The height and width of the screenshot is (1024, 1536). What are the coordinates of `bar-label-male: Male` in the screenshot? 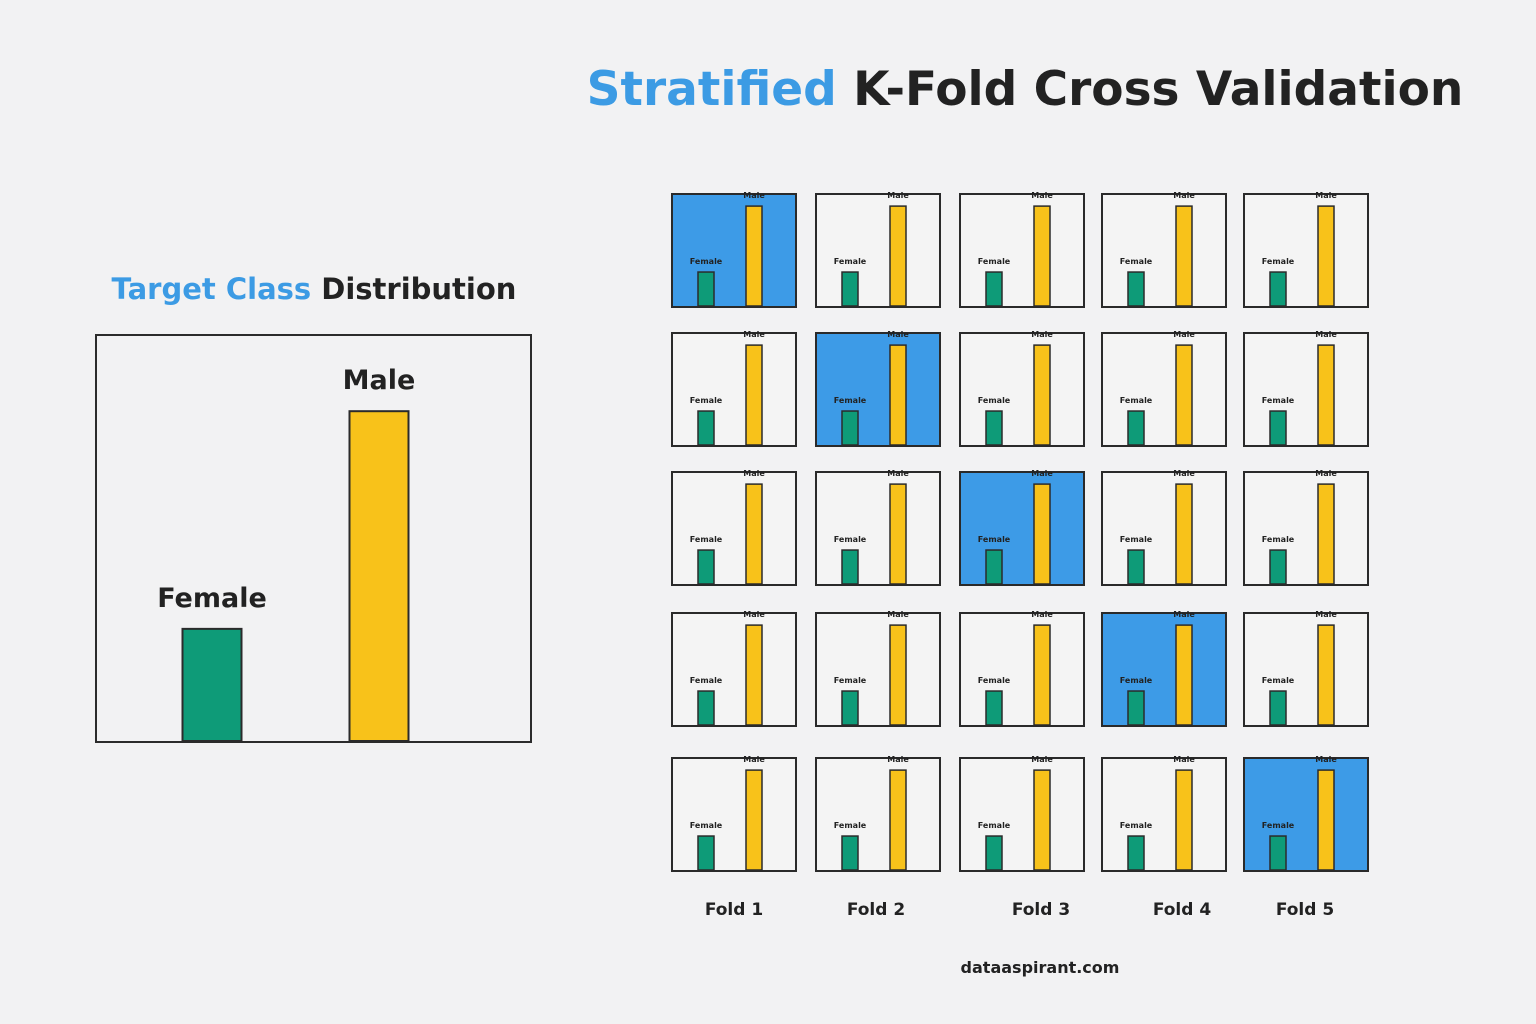 It's located at (379, 380).